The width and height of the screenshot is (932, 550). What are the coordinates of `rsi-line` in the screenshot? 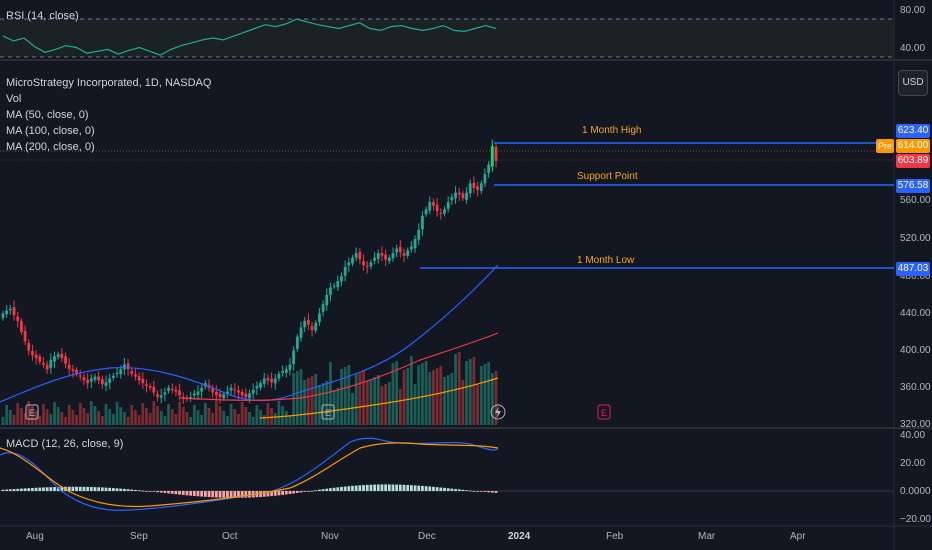 It's located at (249, 37).